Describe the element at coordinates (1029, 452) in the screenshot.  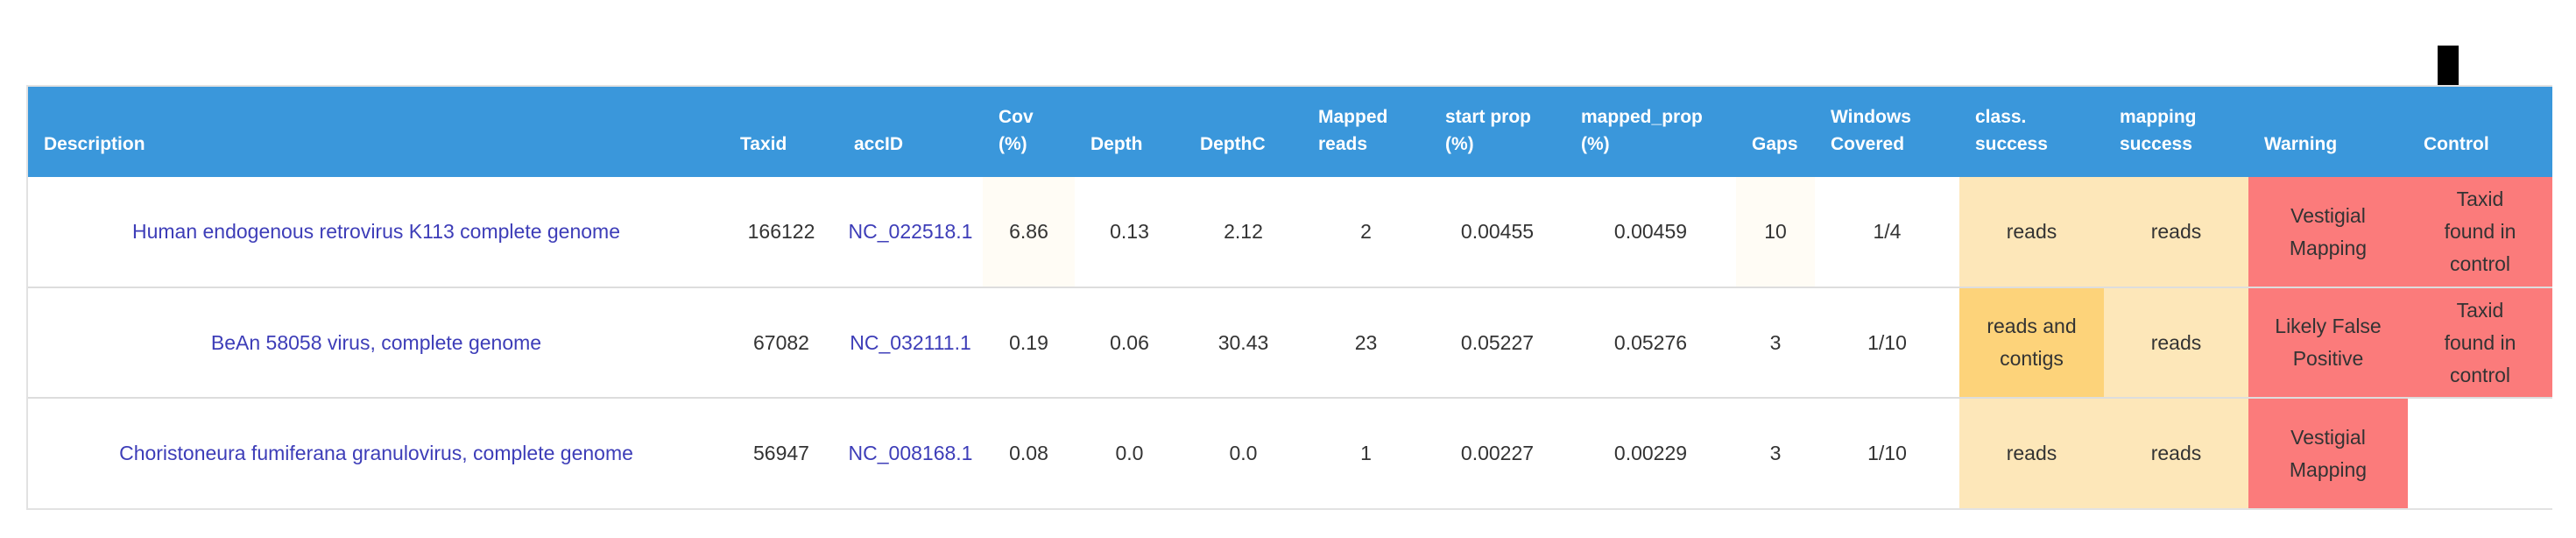
I see `cov-cell: 0.08` at that location.